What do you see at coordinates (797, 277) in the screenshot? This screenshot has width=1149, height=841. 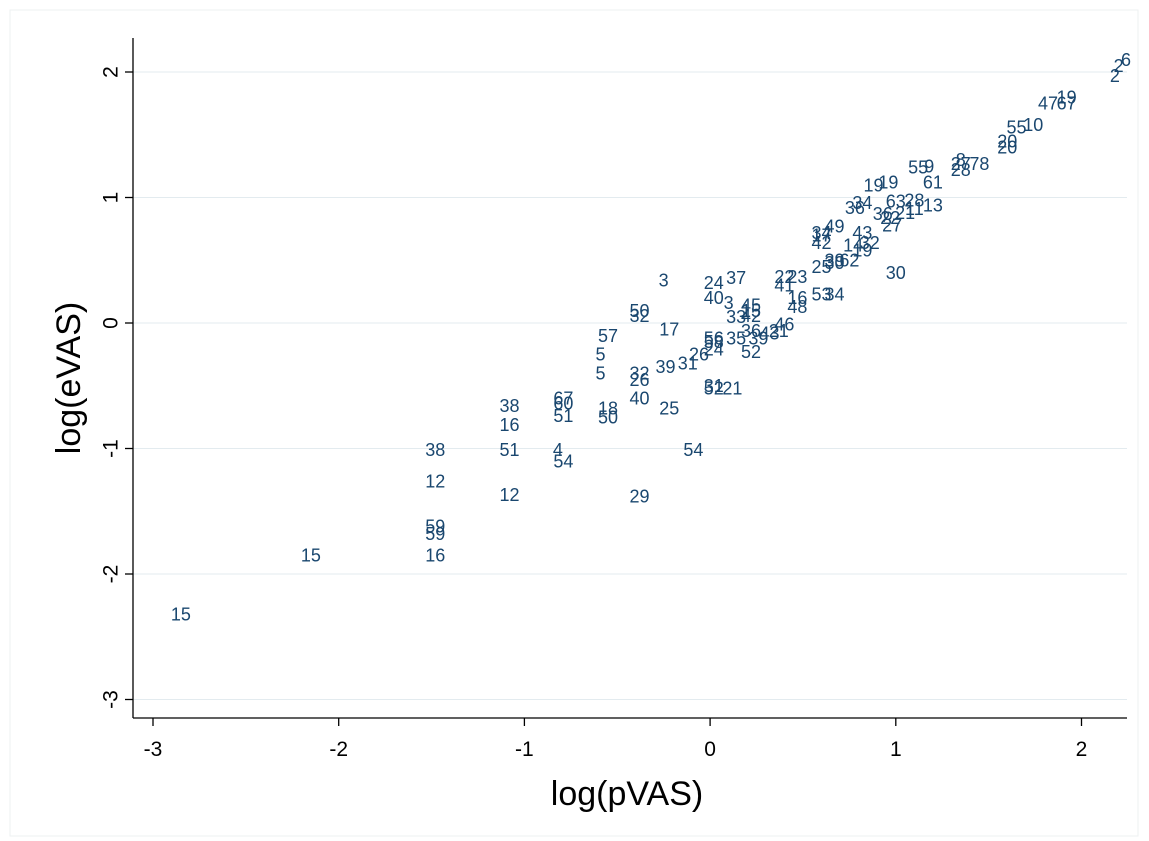 I see `data-point-label: 23` at bounding box center [797, 277].